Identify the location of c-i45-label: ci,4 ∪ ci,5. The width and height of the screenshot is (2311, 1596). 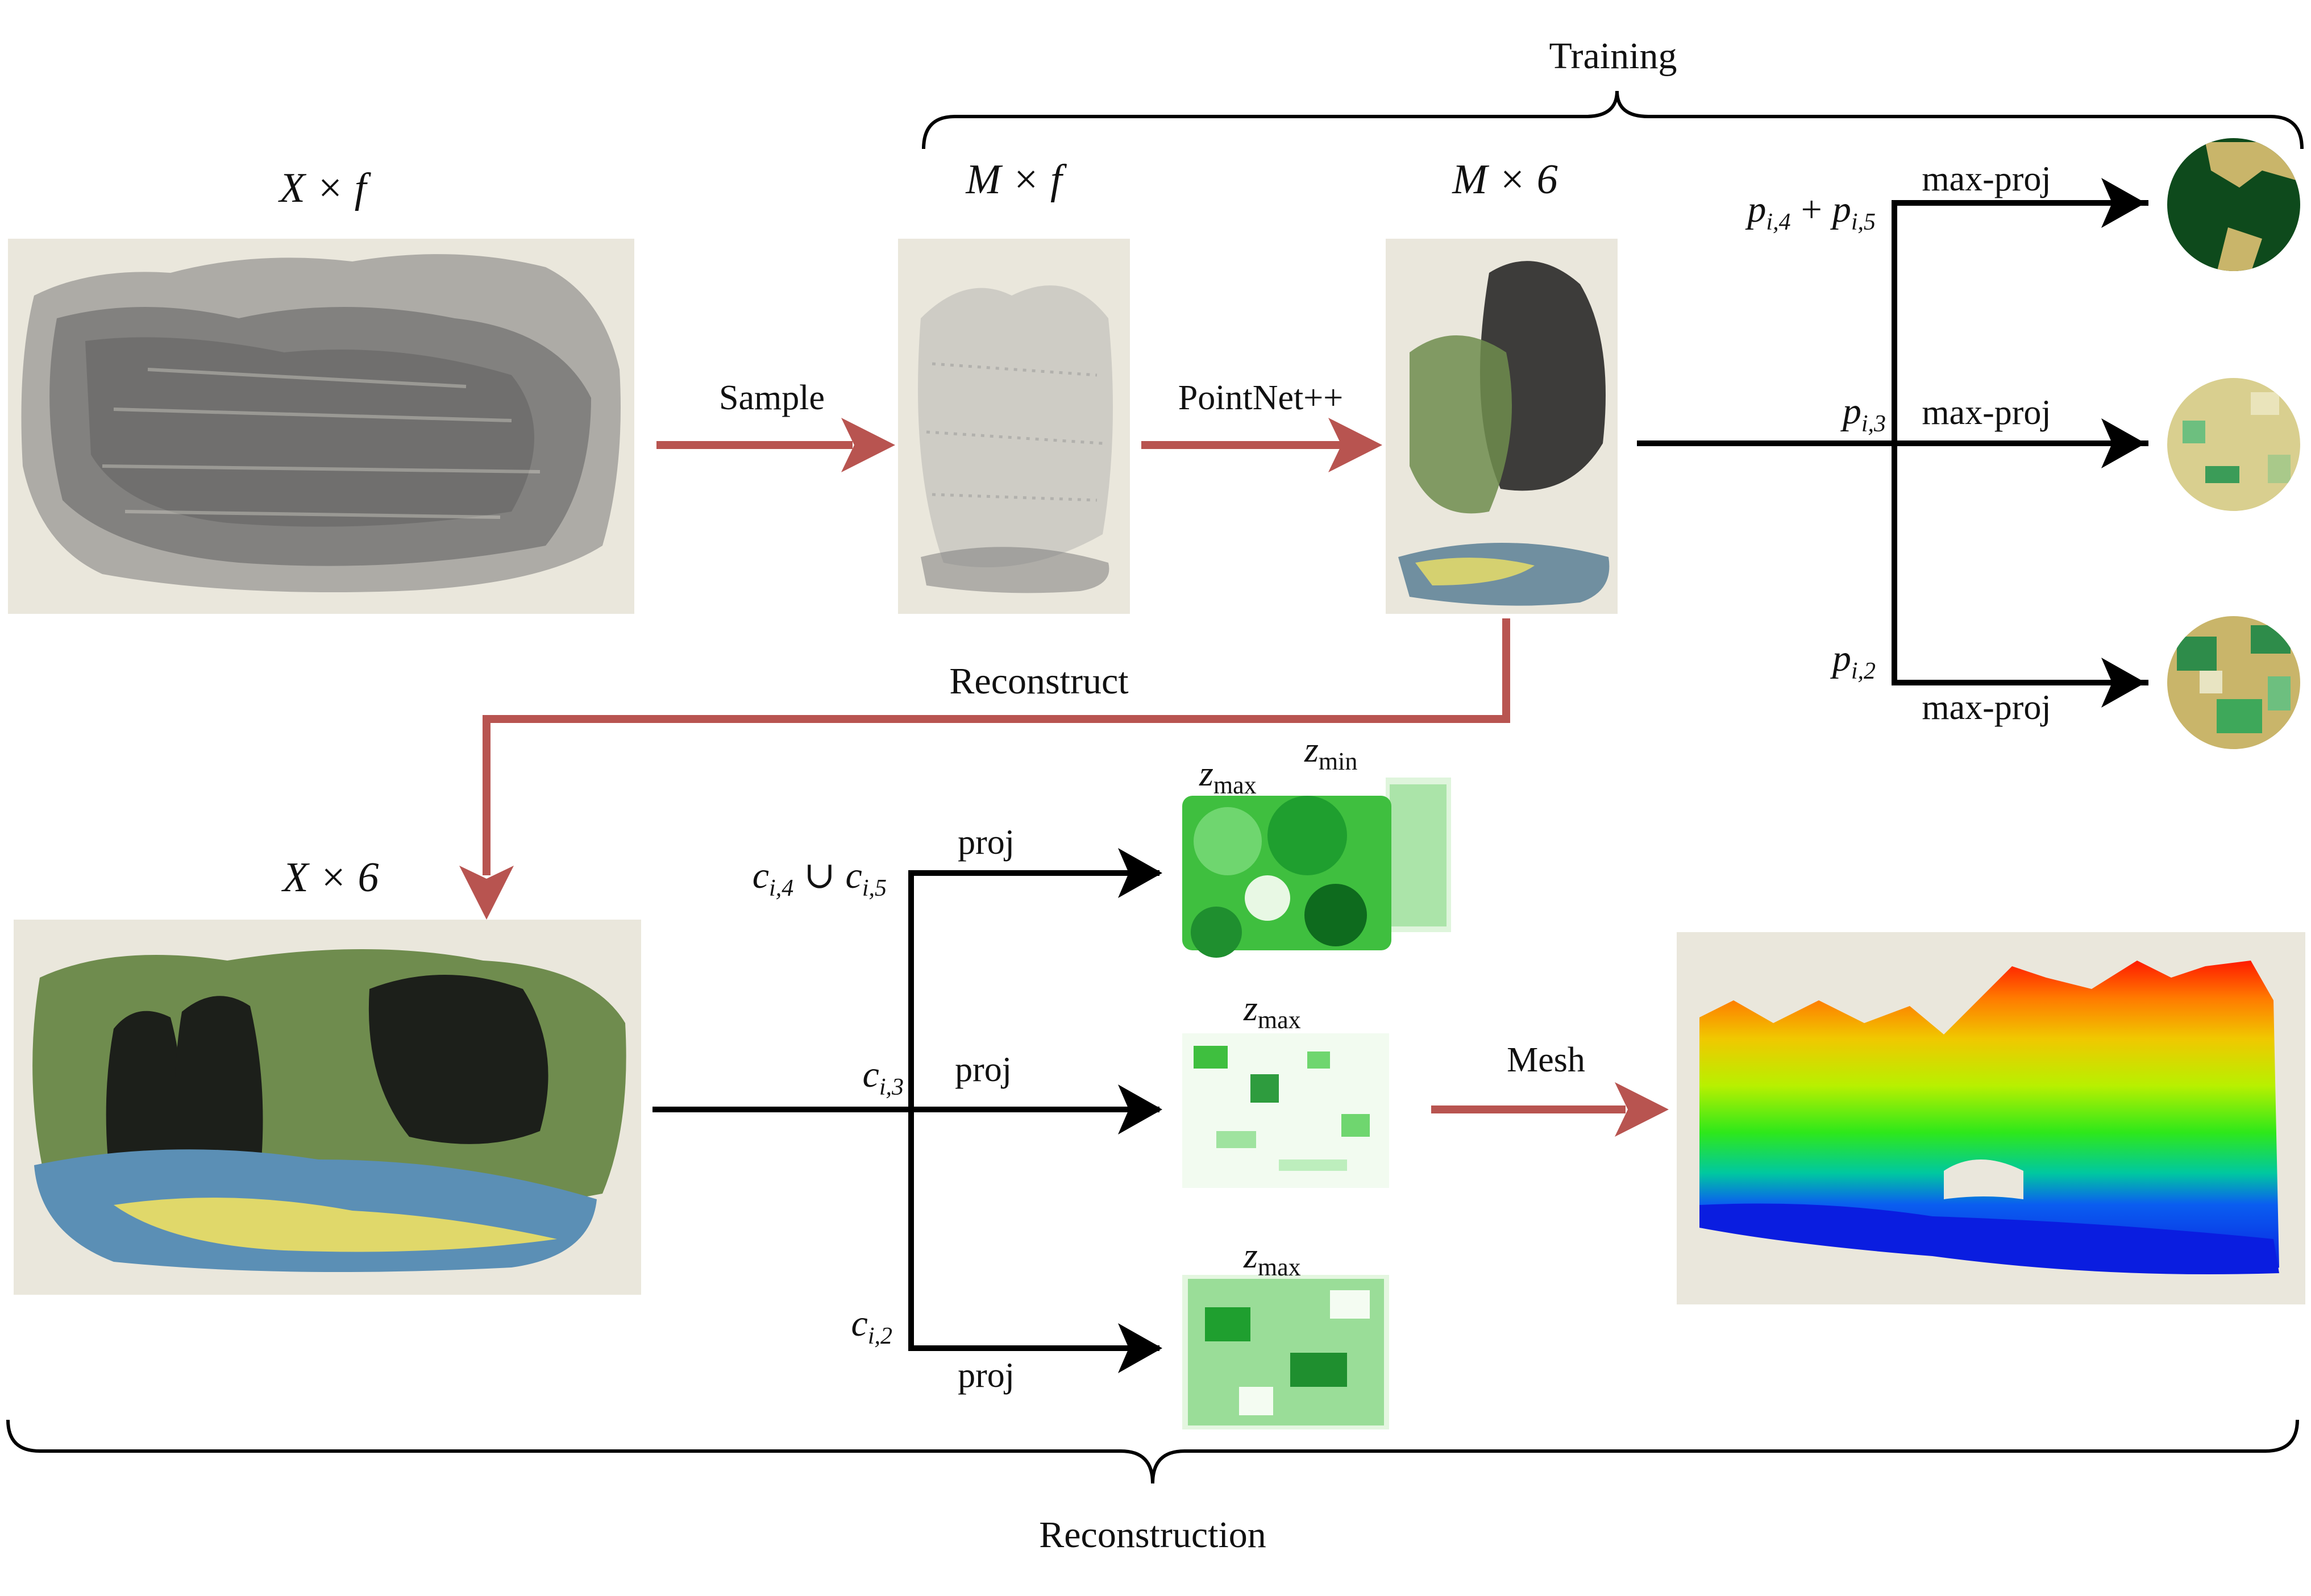
(820, 878).